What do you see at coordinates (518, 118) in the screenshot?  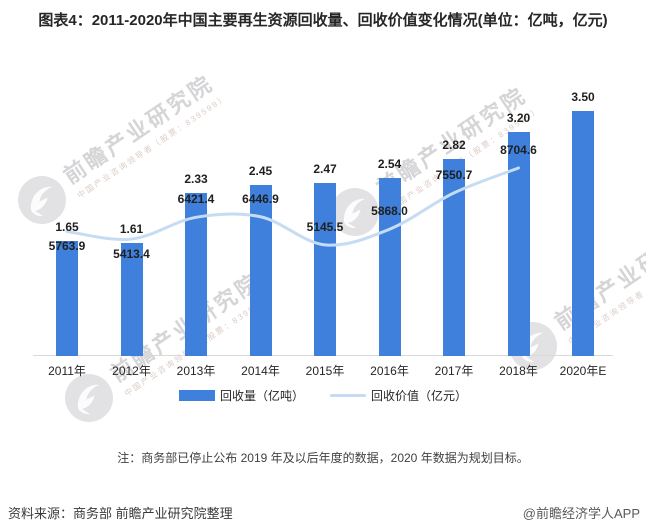 I see `bar-value-label: 3.20` at bounding box center [518, 118].